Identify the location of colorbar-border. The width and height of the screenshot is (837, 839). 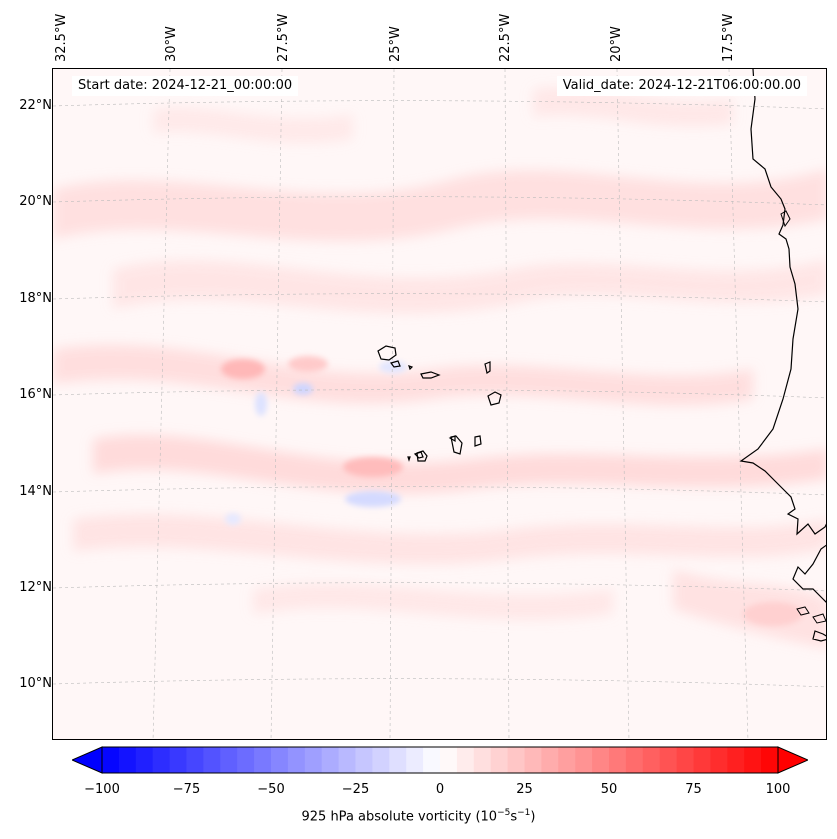
(440, 760).